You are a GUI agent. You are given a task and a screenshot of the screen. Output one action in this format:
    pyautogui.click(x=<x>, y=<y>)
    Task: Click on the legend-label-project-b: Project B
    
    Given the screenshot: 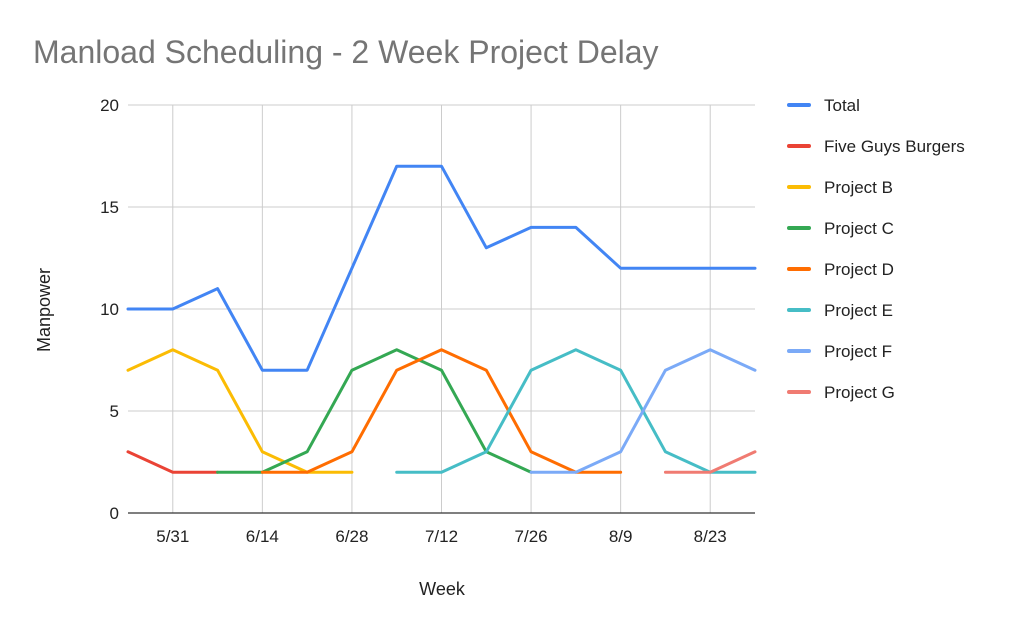 What is the action you would take?
    pyautogui.click(x=858, y=187)
    